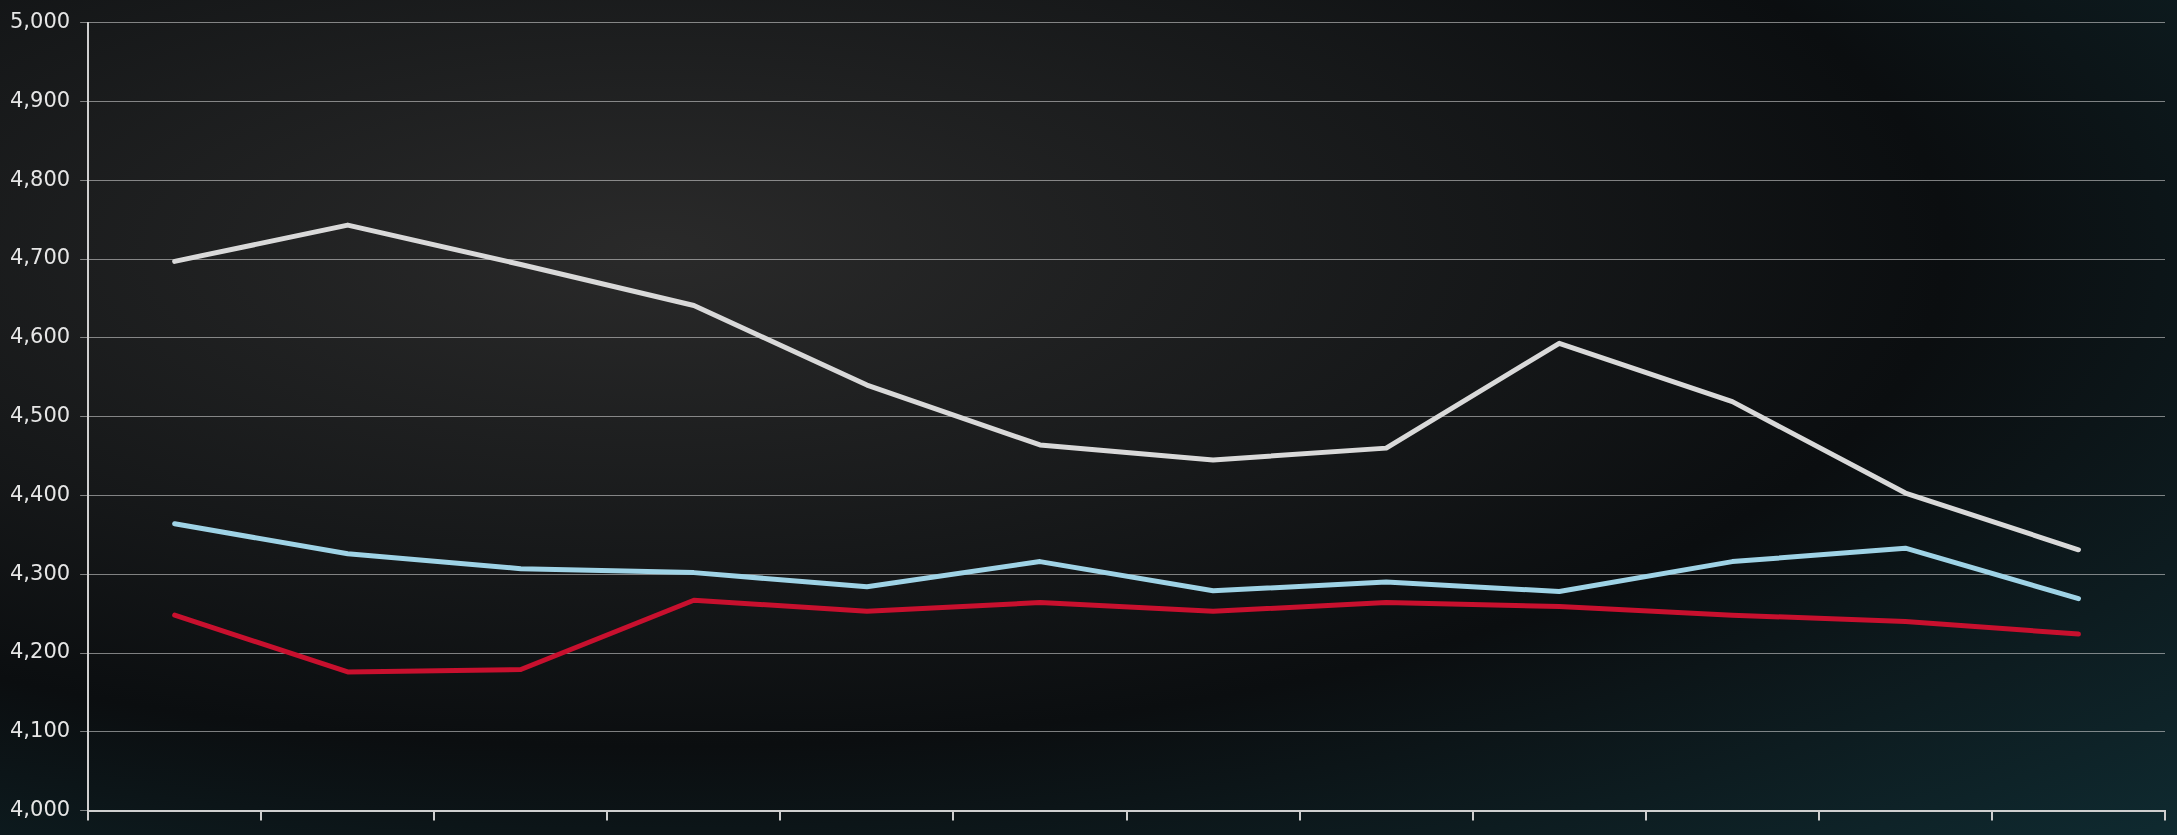 The image size is (2177, 835). I want to click on y-tick-label: 4,900, so click(40, 99).